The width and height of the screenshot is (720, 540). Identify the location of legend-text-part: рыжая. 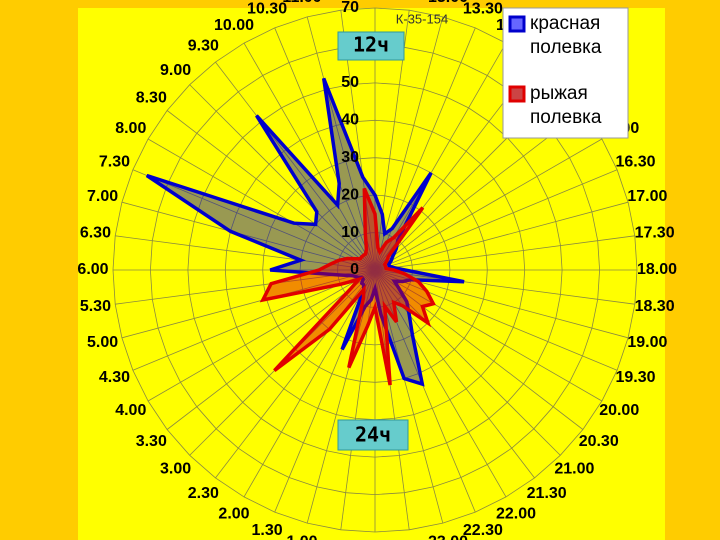
(559, 93).